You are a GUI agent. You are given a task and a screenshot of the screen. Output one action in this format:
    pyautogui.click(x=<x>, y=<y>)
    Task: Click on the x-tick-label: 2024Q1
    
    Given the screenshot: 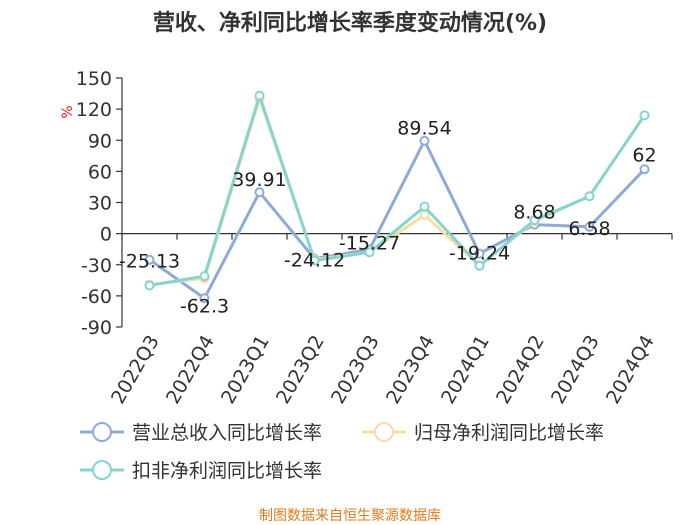 What is the action you would take?
    pyautogui.click(x=465, y=370)
    